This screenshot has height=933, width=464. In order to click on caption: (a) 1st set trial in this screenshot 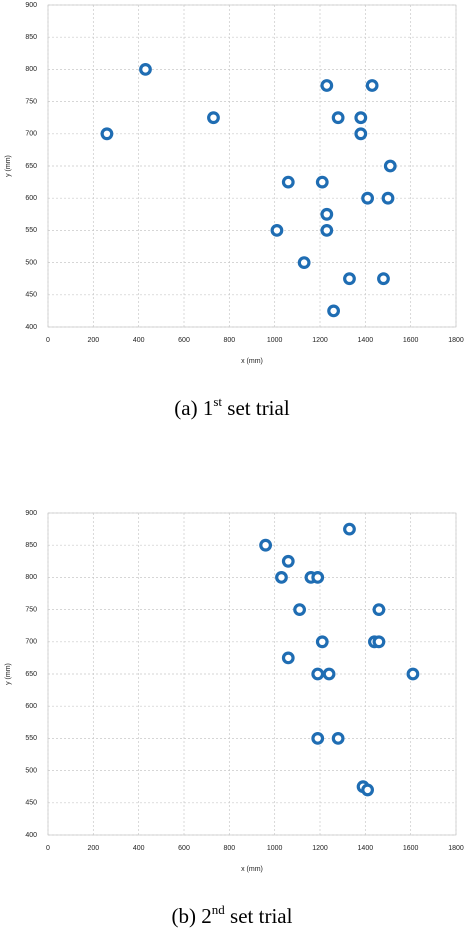, I will do `click(232, 407)`.